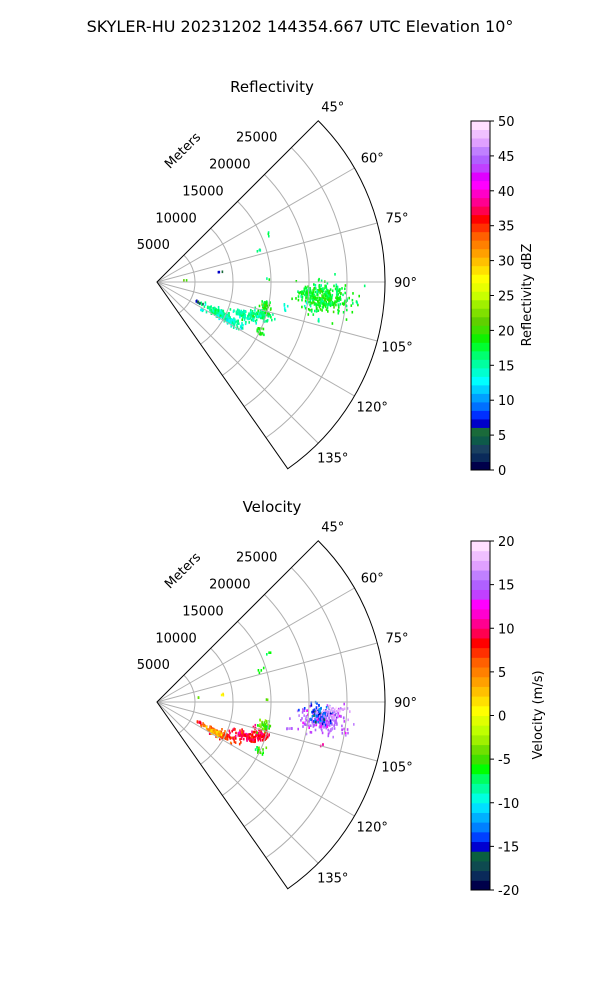  Describe the element at coordinates (506, 192) in the screenshot. I see `colorbar-tick-label: 40` at that location.